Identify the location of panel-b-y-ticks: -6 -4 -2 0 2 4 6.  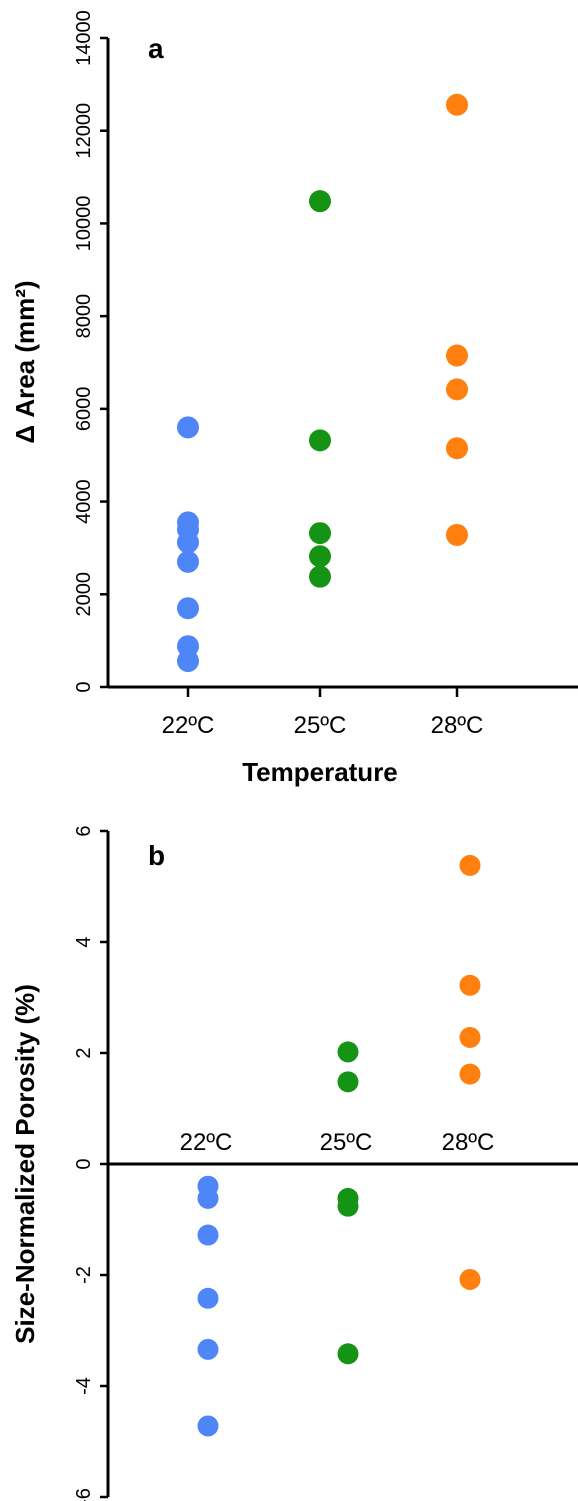
(90, 1163).